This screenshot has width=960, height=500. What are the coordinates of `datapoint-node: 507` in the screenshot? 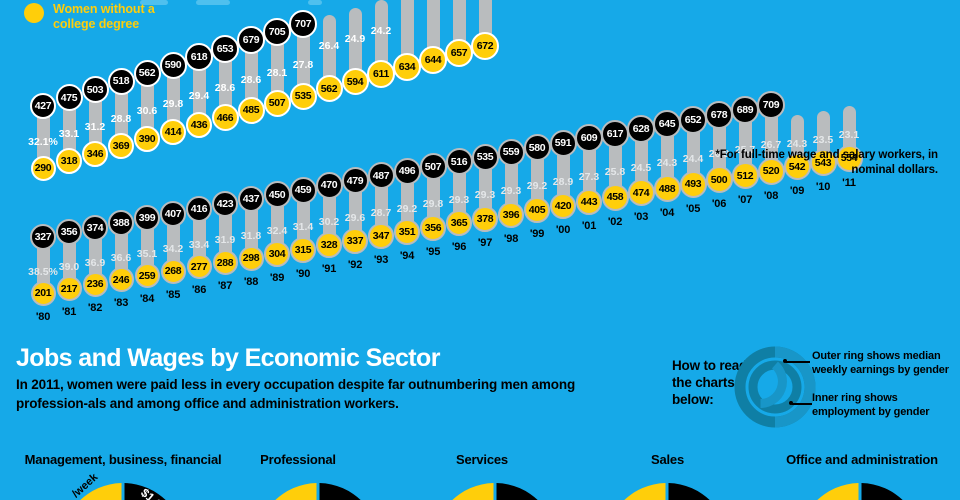 It's located at (277, 103).